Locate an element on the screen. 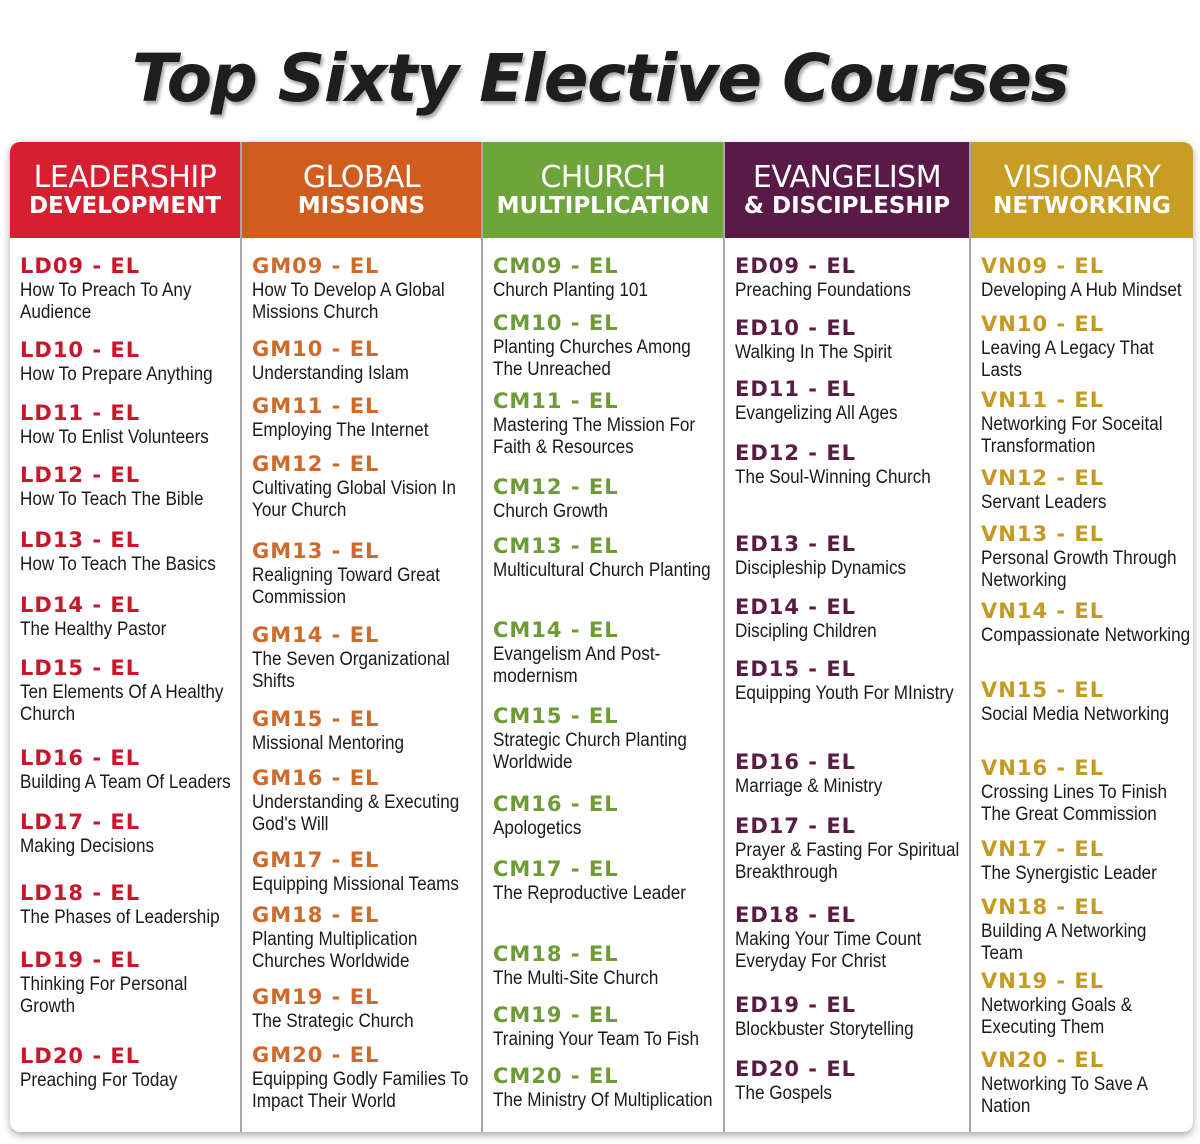  course-code: GM09 - EL is located at coordinates (316, 266).